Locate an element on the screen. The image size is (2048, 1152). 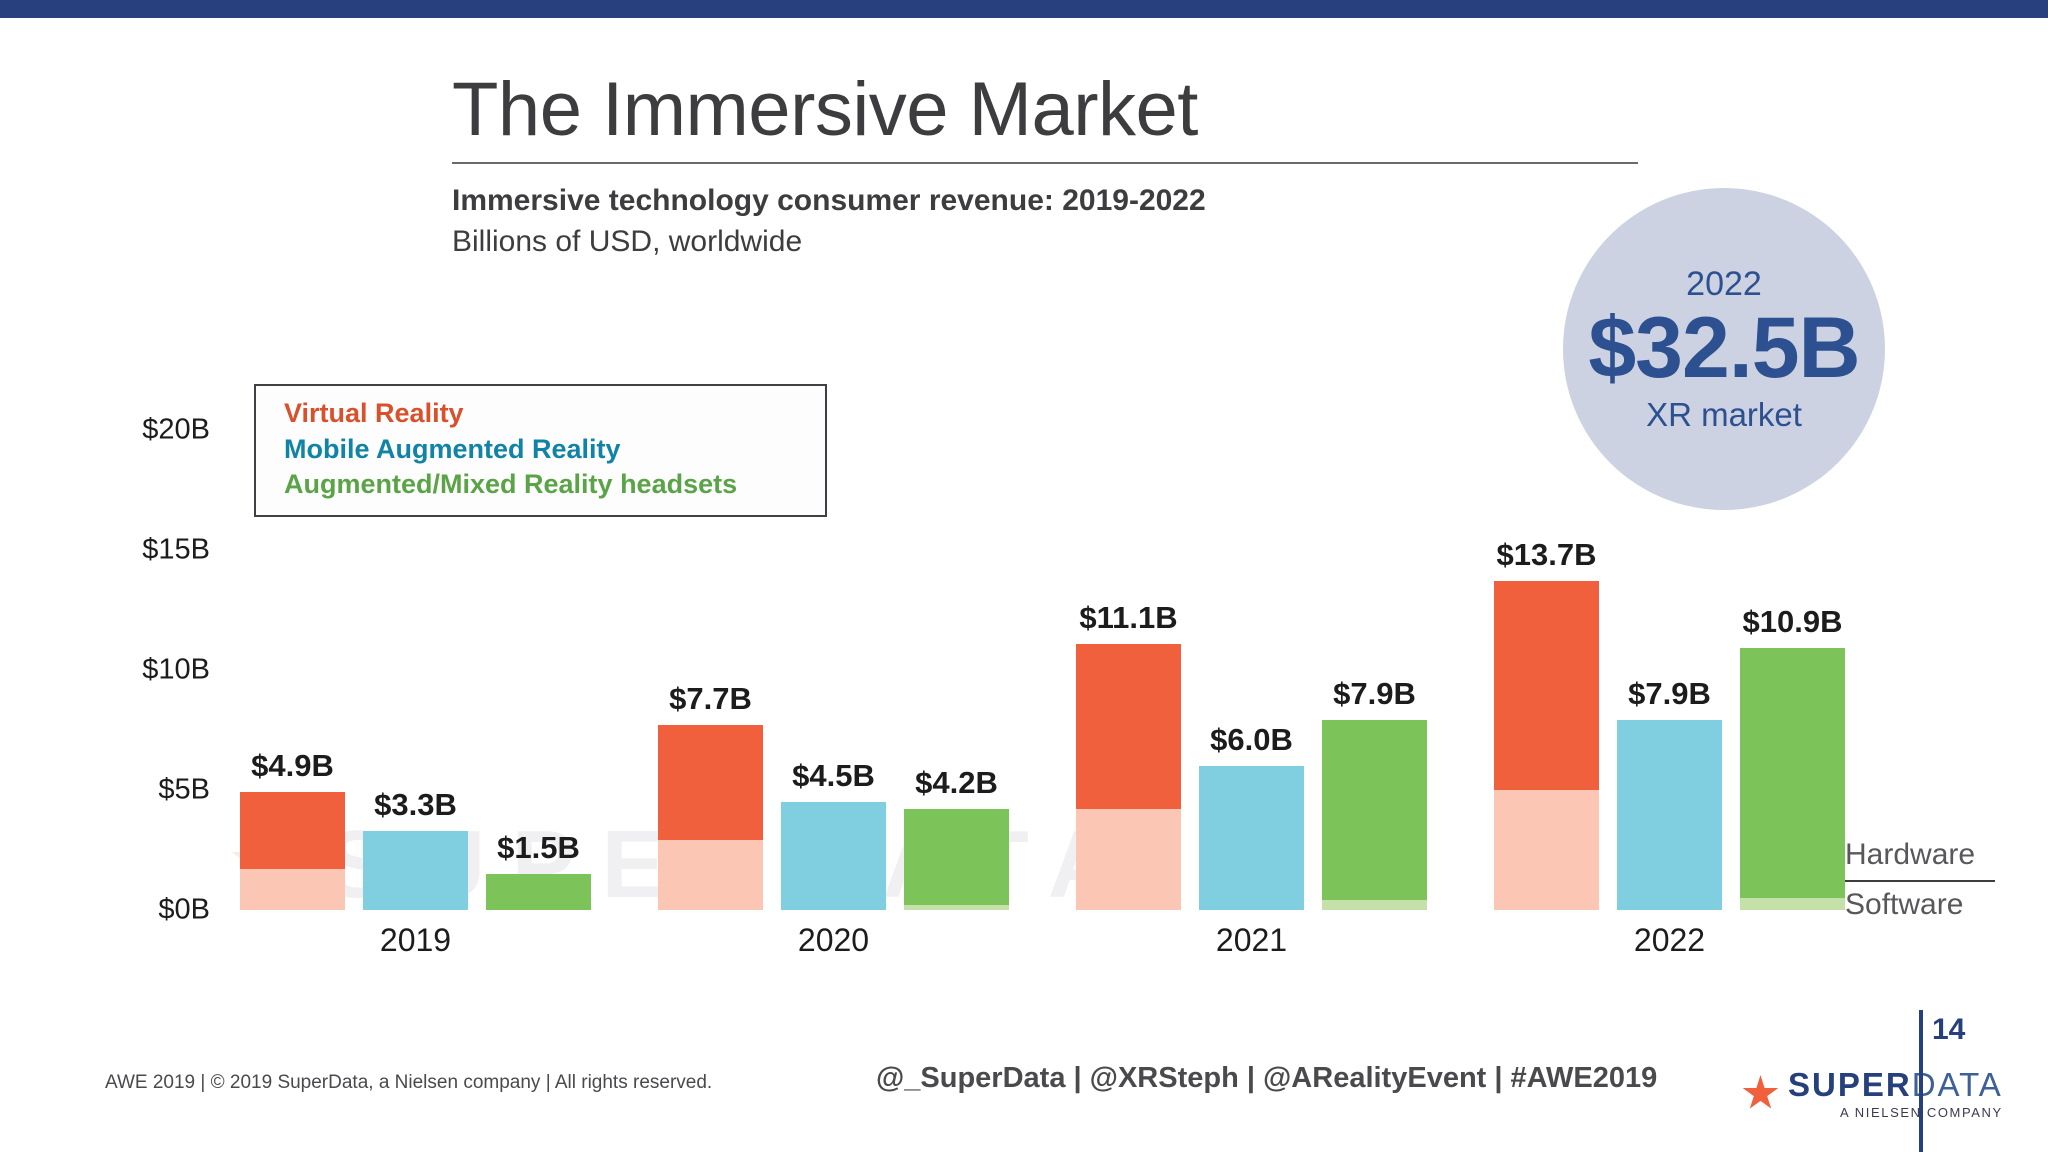
bars-row: $7.7B $4.5B $4.2B is located at coordinates (839, 670).